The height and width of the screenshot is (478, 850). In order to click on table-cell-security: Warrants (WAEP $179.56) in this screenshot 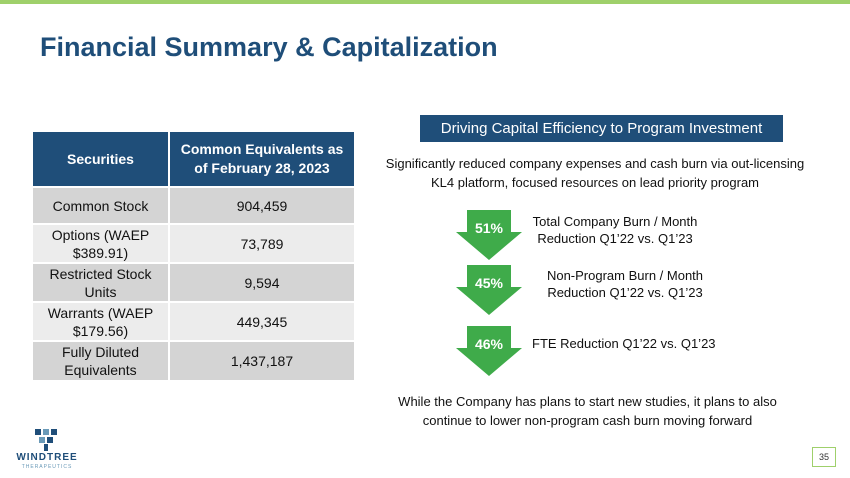, I will do `click(101, 321)`.